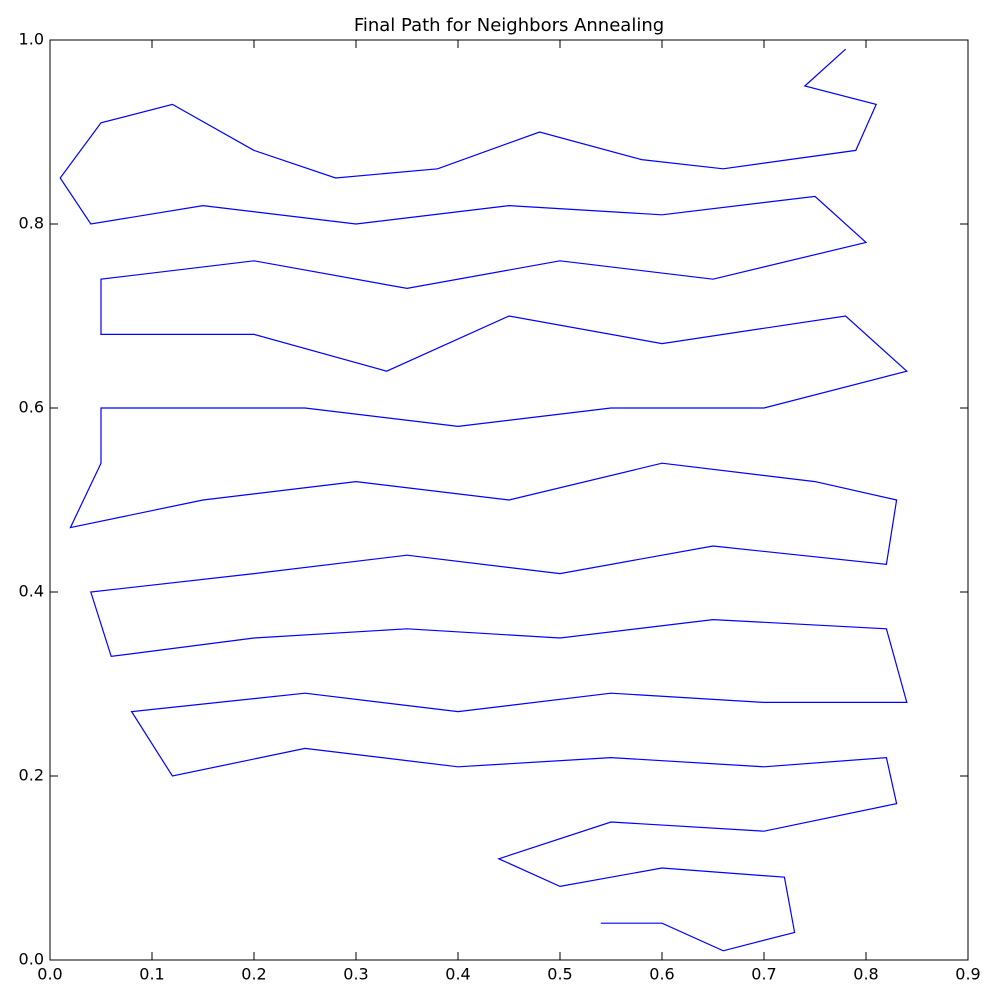 This screenshot has width=1000, height=1000. Describe the element at coordinates (151, 974) in the screenshot. I see `x-tick-label: 0.1` at that location.